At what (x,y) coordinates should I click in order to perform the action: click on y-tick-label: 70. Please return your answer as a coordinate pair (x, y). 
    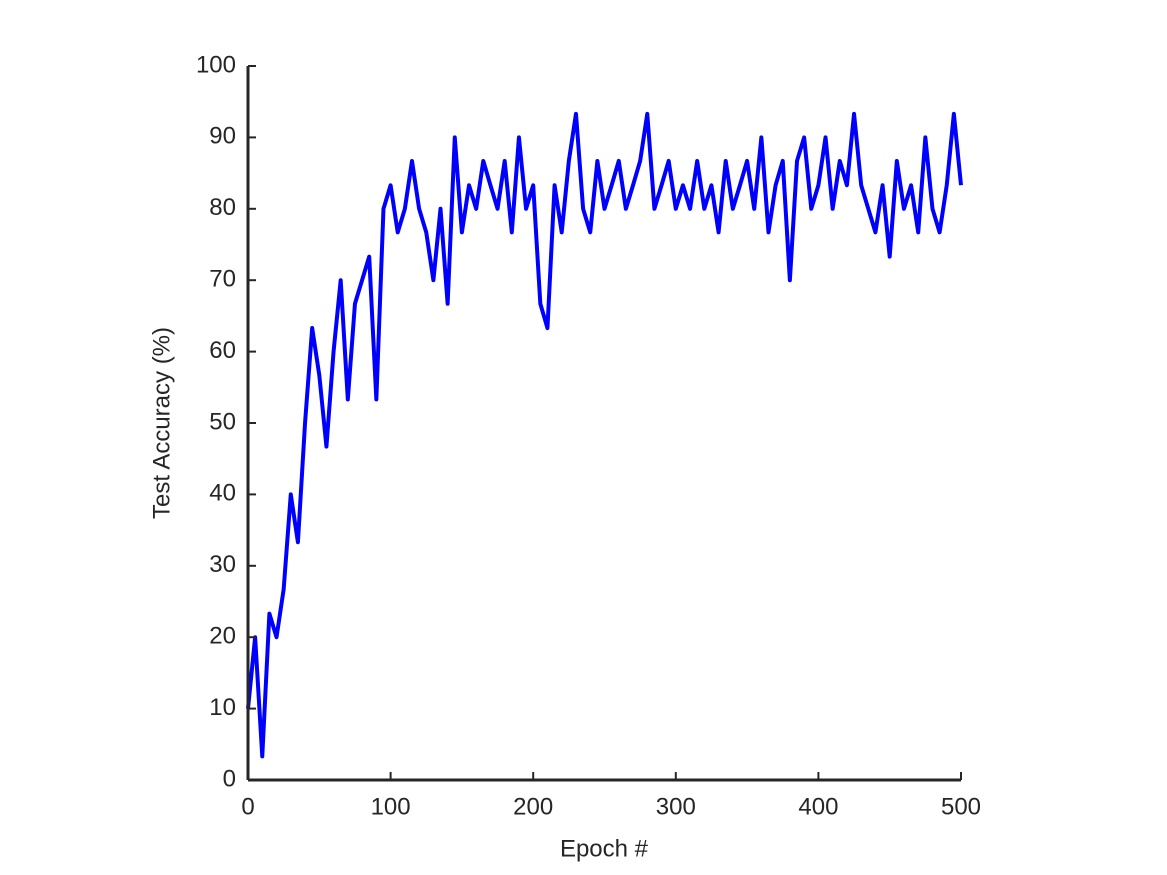
    Looking at the image, I should click on (222, 279).